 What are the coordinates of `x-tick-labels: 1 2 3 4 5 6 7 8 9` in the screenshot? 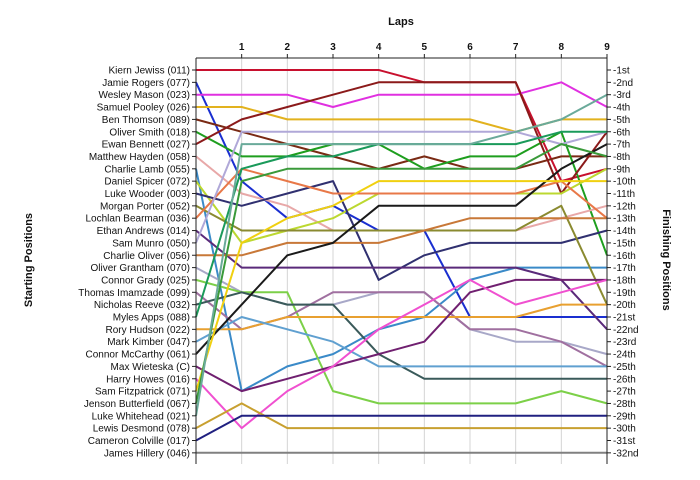 It's located at (424, 47).